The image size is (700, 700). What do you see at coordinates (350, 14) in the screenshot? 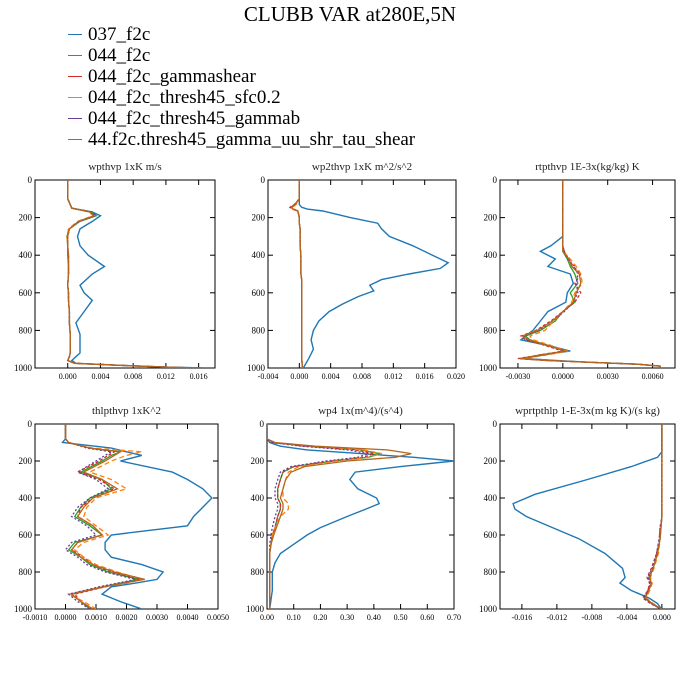
I see `figure-title: CLUBB VAR at280E,5N` at bounding box center [350, 14].